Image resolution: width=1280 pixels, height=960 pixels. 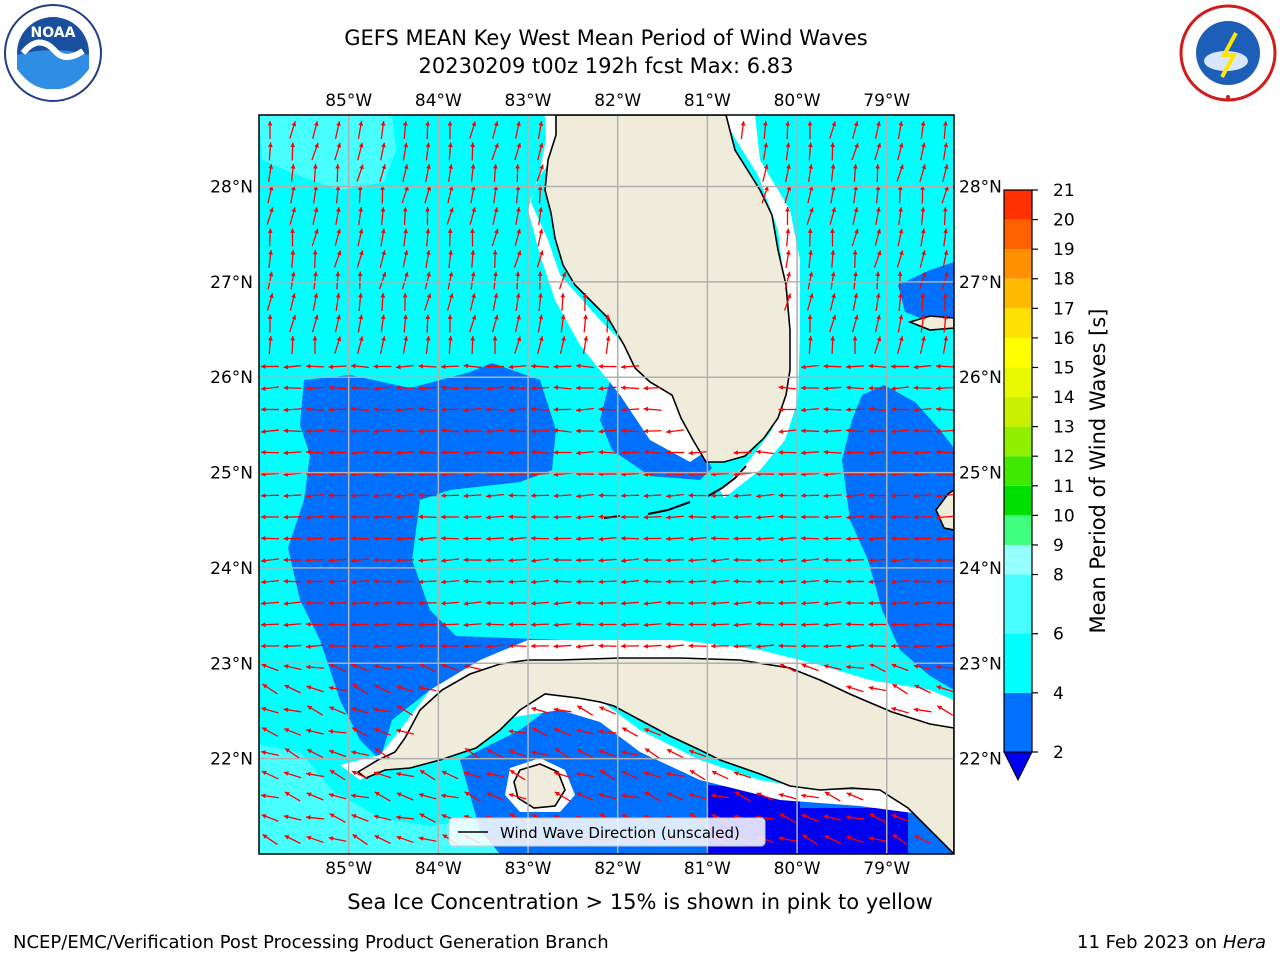 I want to click on lon-label-bottom: 85°W, so click(x=348, y=869).